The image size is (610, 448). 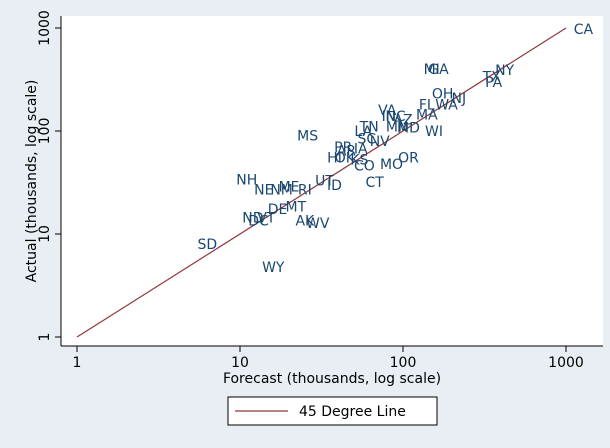 I want to click on data-point-label: NM, so click(x=281, y=191).